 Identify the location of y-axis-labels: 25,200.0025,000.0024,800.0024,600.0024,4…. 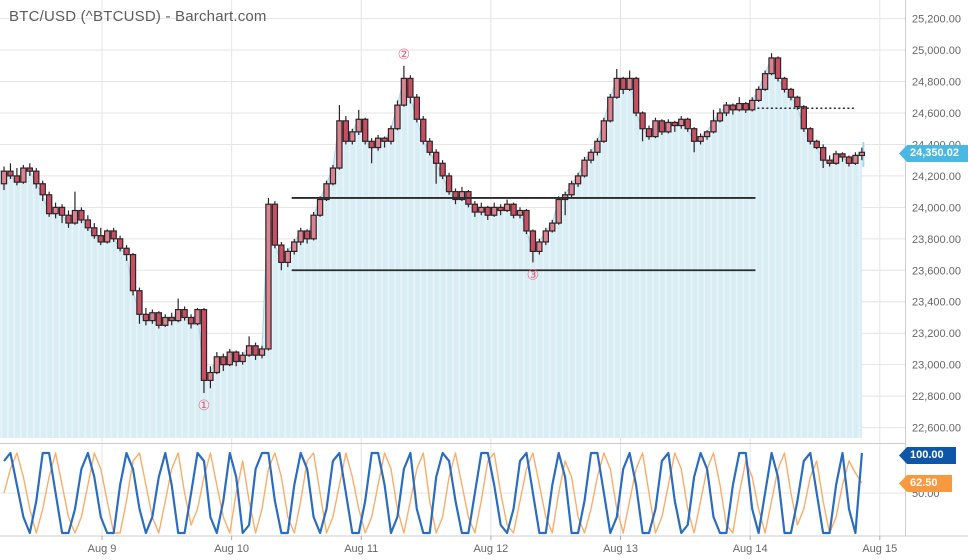
(936, 257).